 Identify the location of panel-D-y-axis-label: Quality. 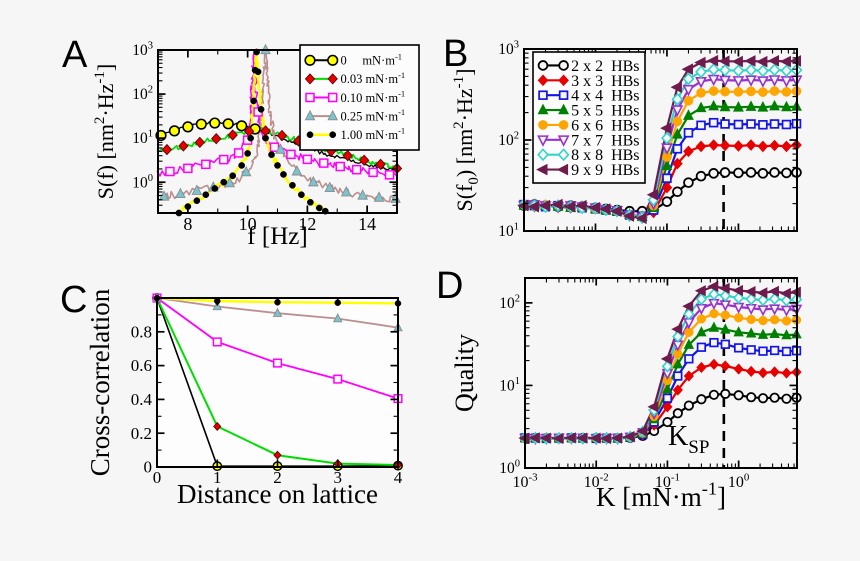
(464, 373).